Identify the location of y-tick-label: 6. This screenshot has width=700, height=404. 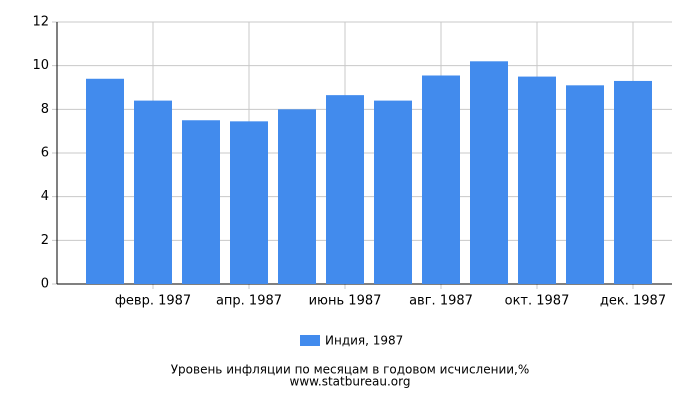
(45, 153).